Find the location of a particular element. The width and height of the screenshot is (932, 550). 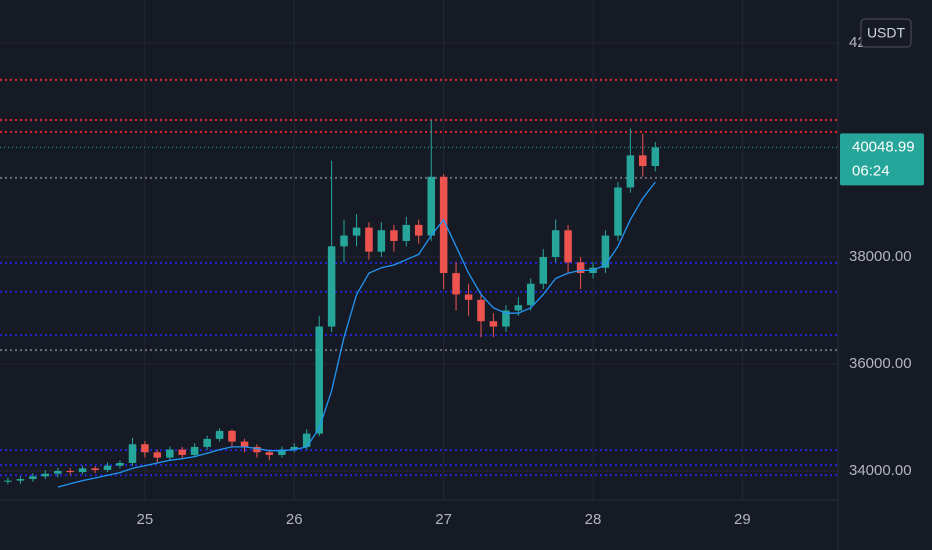

x-tick-label: 28 is located at coordinates (593, 519).